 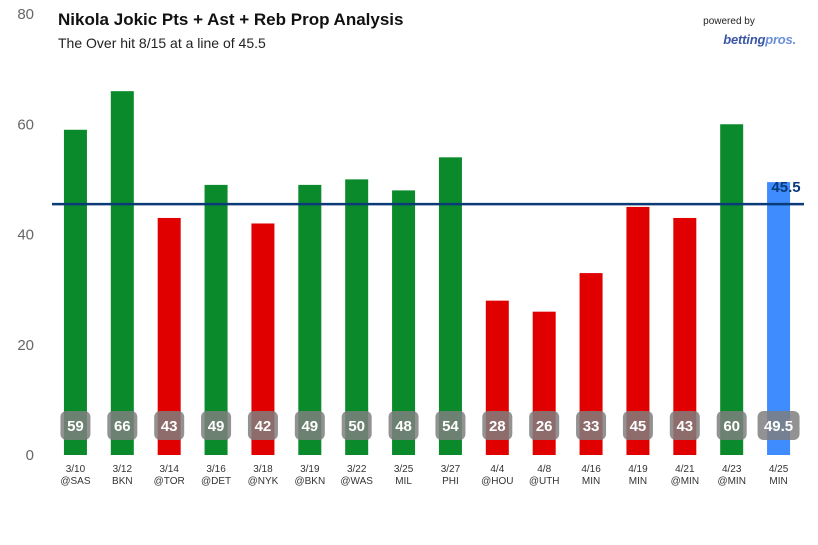 I want to click on data-label: 45, so click(x=638, y=426).